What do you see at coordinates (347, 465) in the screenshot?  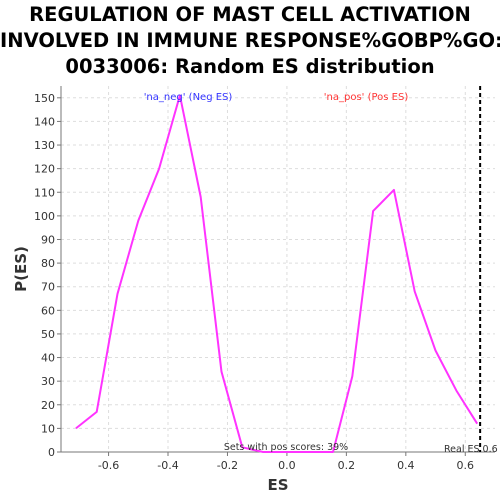 I see `x-tick-label: 0.2` at bounding box center [347, 465].